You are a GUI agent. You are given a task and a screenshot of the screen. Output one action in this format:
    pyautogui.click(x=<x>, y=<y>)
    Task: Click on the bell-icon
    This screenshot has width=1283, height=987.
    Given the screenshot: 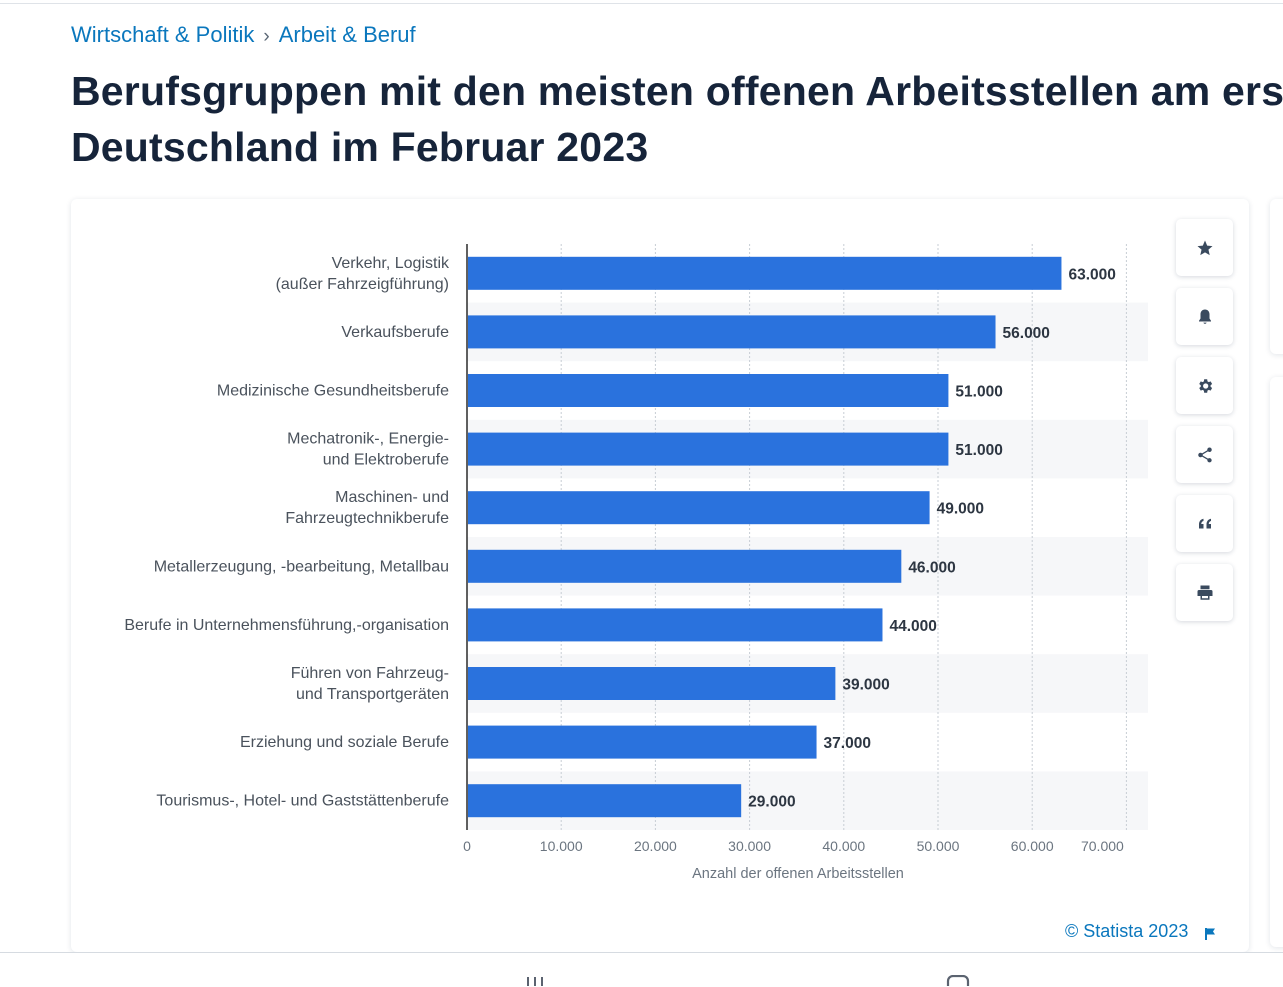 What is the action you would take?
    pyautogui.click(x=1204, y=316)
    